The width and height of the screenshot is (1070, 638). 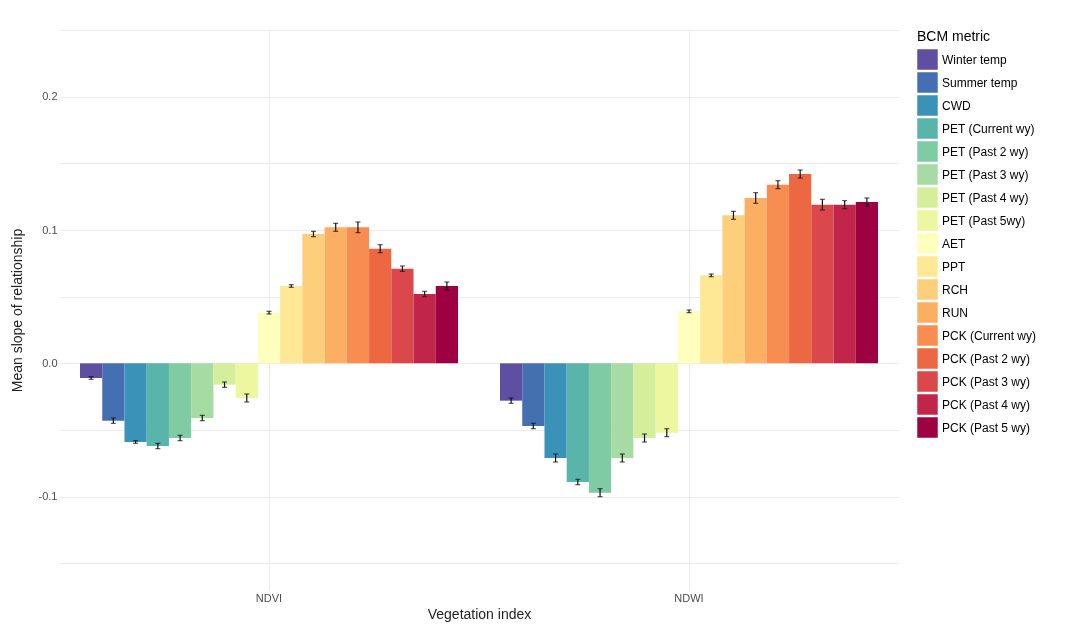 I want to click on legend-label: PCK (Past 4 wy), so click(x=986, y=404).